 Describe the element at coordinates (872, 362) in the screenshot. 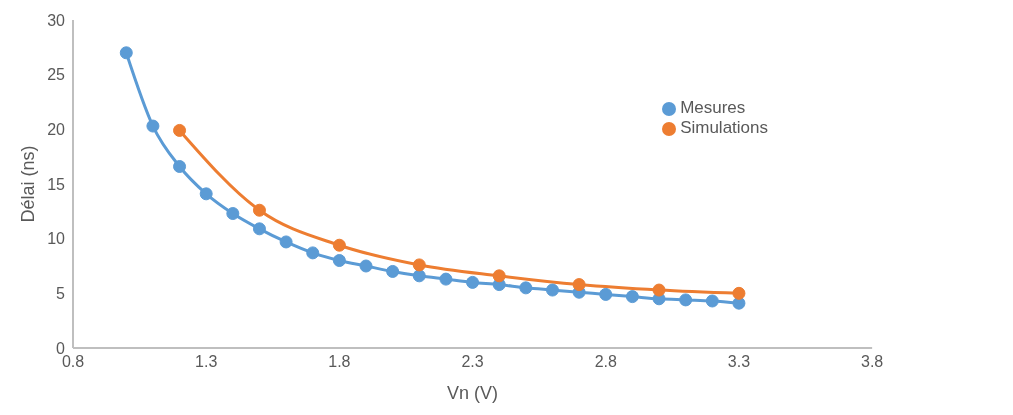

I see `x-tick-label: 3.8` at that location.